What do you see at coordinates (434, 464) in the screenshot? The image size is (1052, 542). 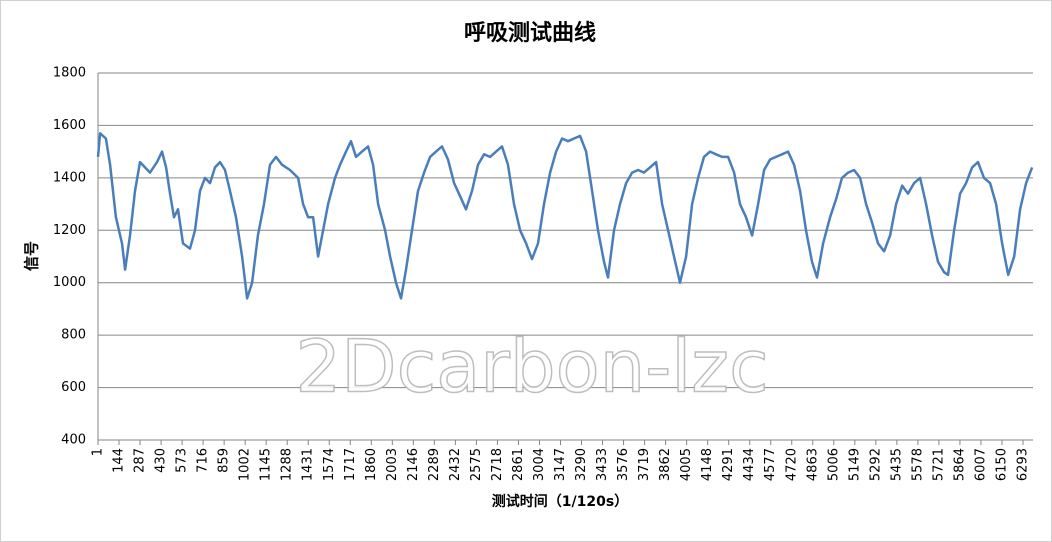 I see `x-tick-label: 2289` at bounding box center [434, 464].